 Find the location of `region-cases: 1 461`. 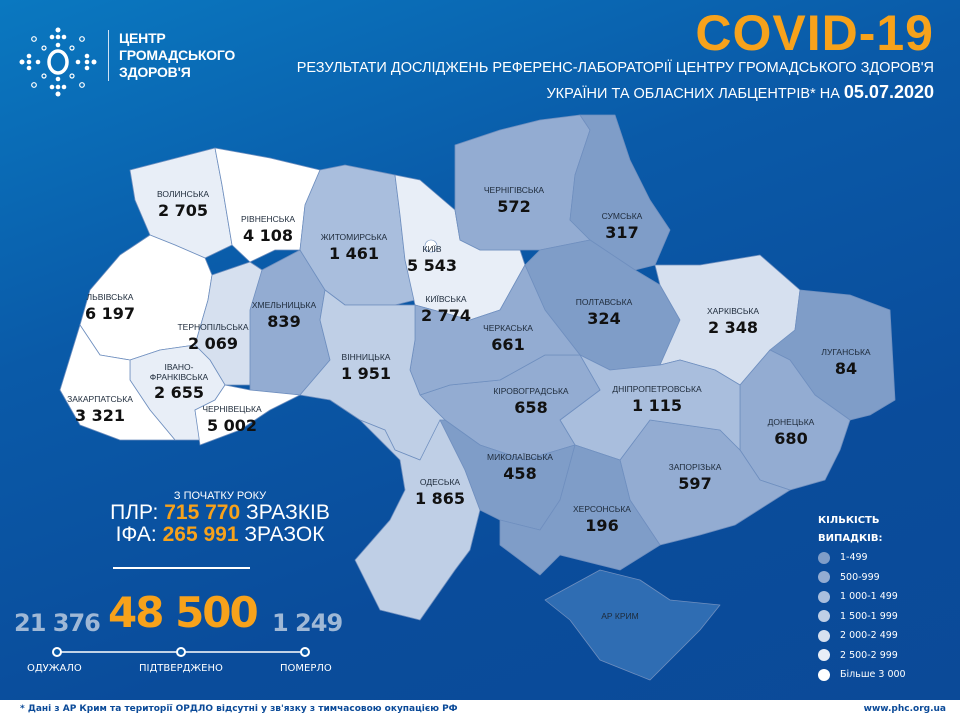

region-cases: 1 461 is located at coordinates (354, 253).